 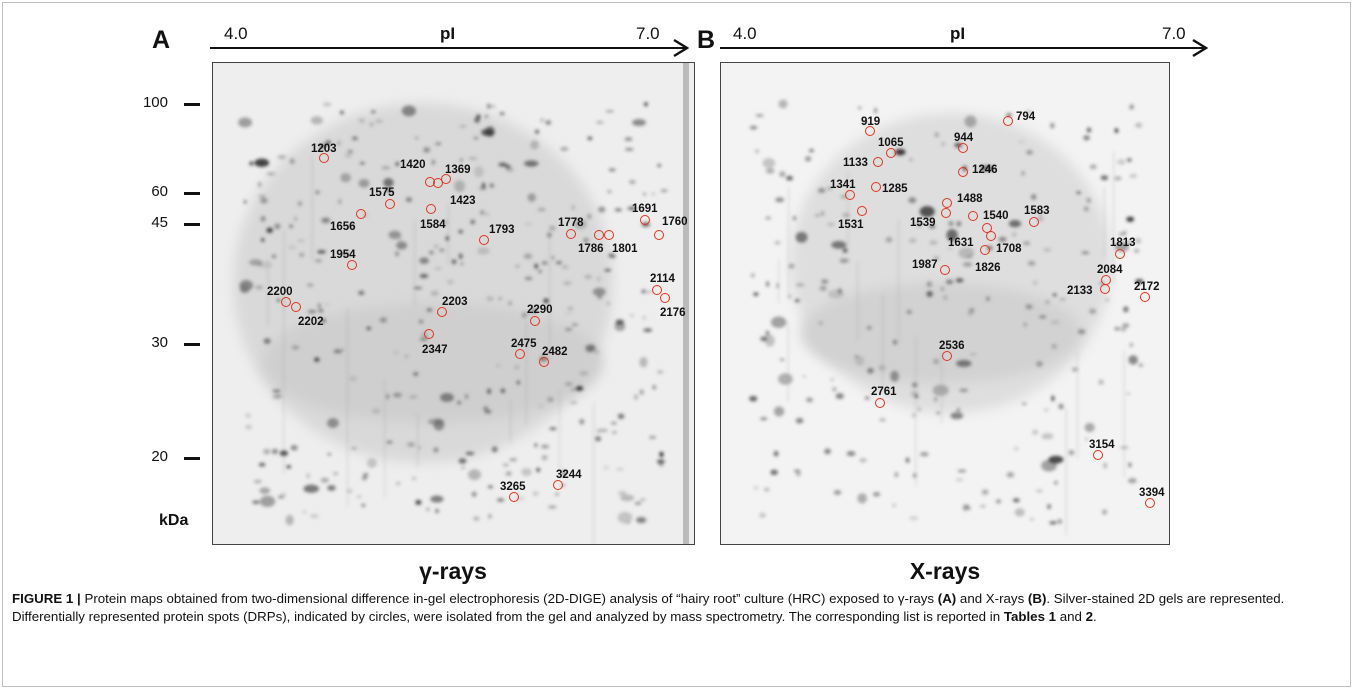 I want to click on spot-label-1801: 1801, so click(x=625, y=249).